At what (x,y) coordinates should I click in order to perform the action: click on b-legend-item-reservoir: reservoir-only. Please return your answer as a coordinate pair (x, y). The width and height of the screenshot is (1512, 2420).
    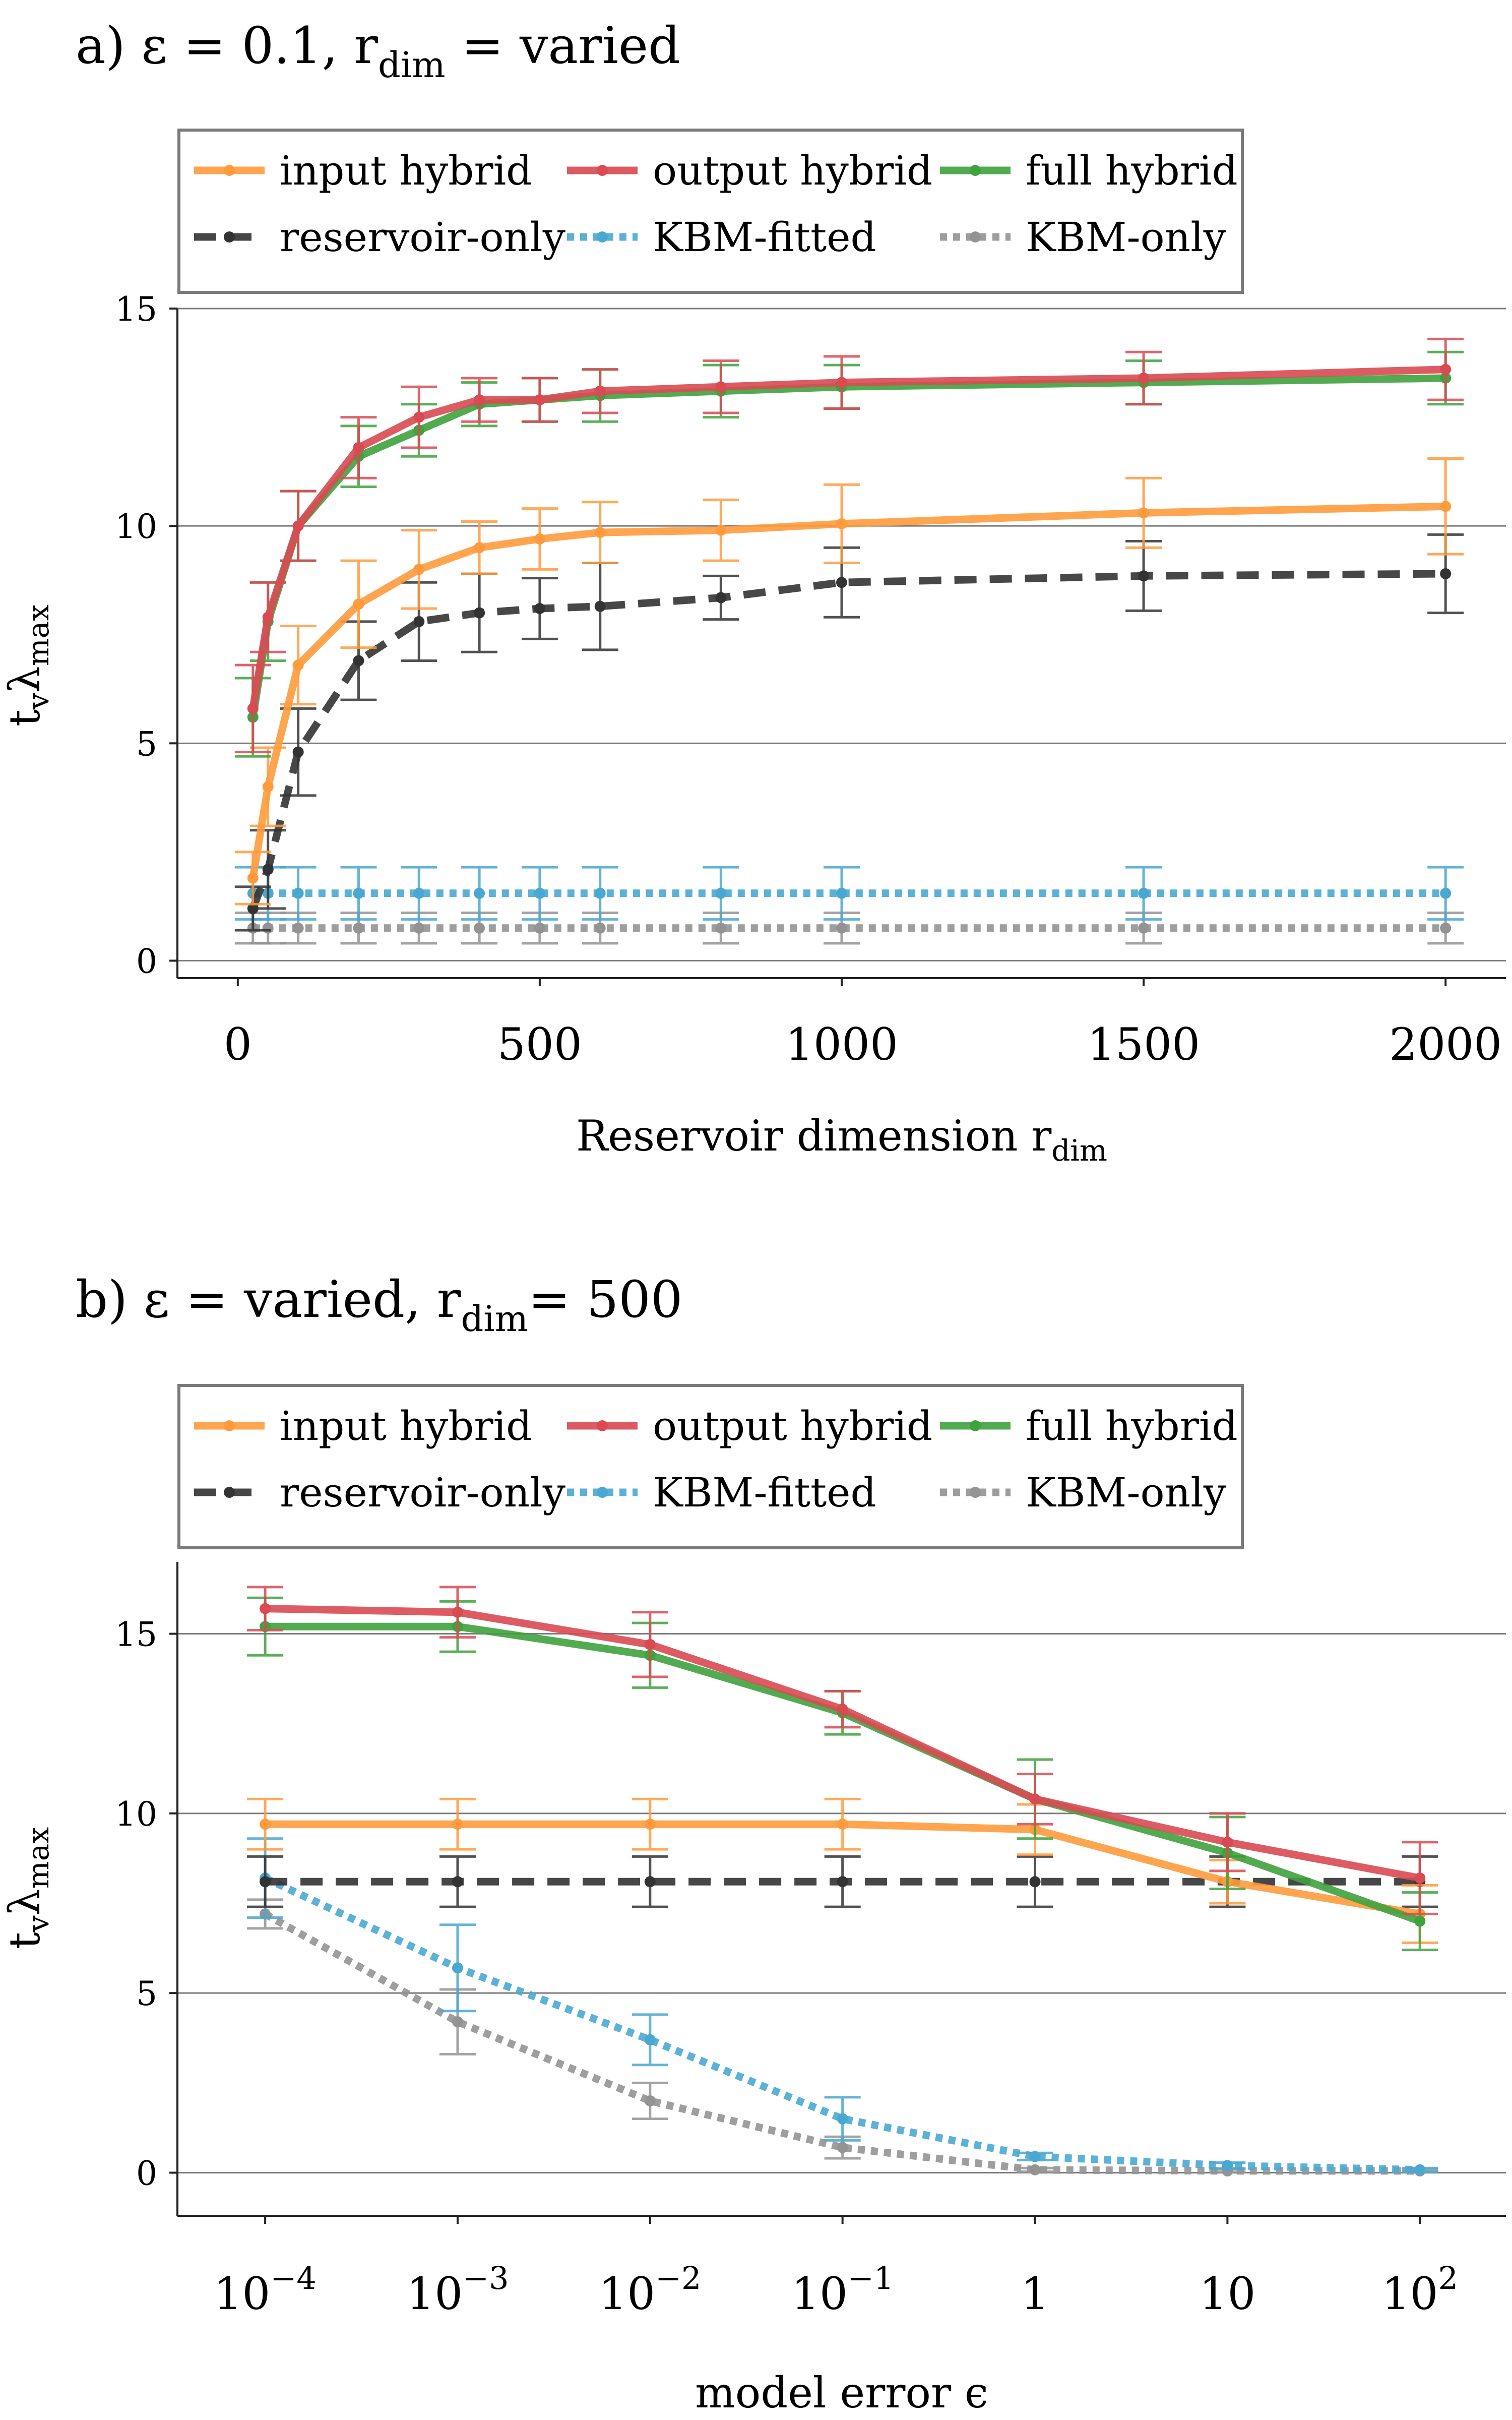
    Looking at the image, I should click on (379, 1492).